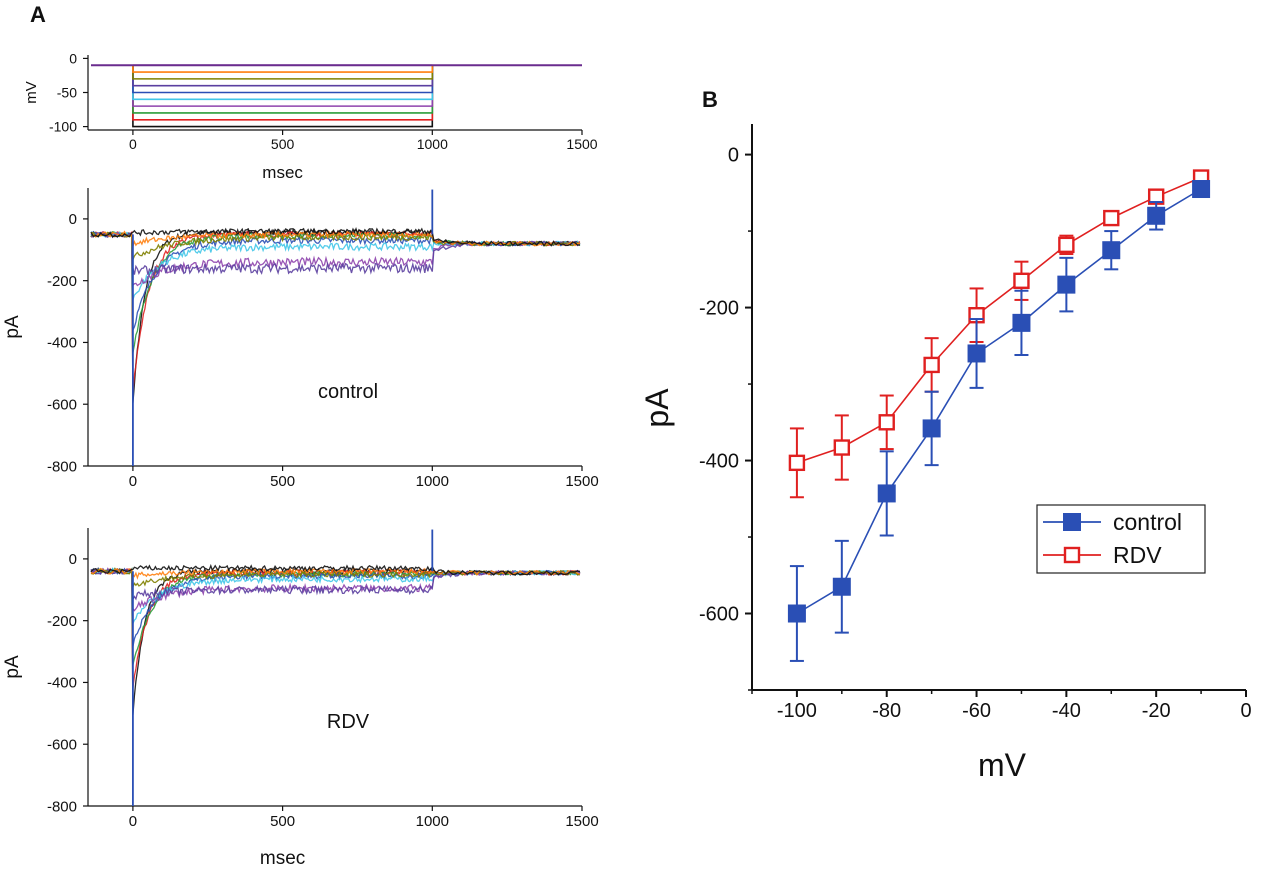 The height and width of the screenshot is (870, 1265). I want to click on protocol-step--60mV, so click(283, 83).